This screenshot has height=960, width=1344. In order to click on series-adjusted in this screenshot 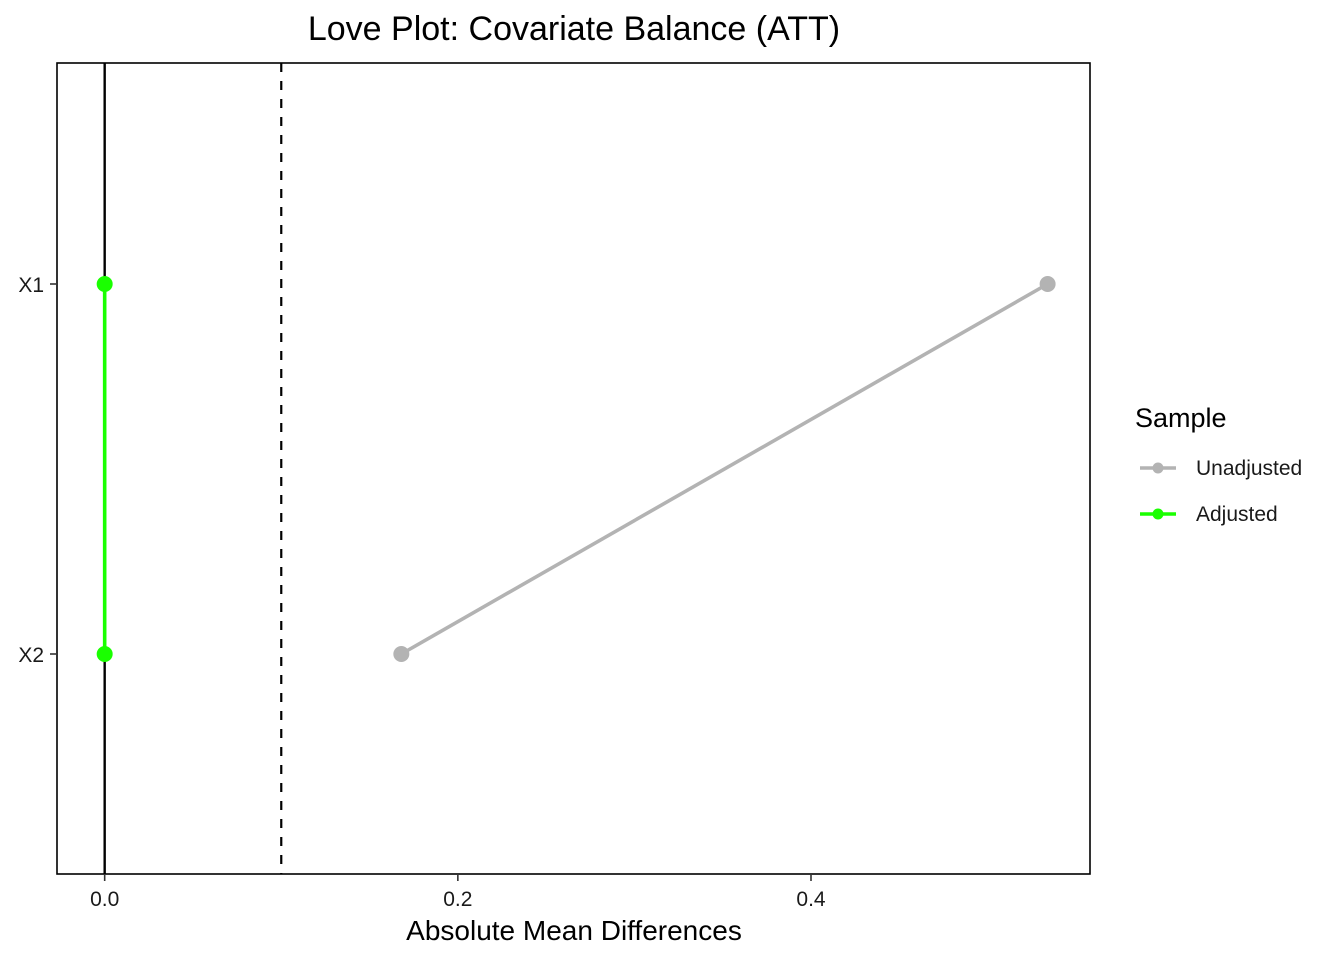, I will do `click(104, 469)`.